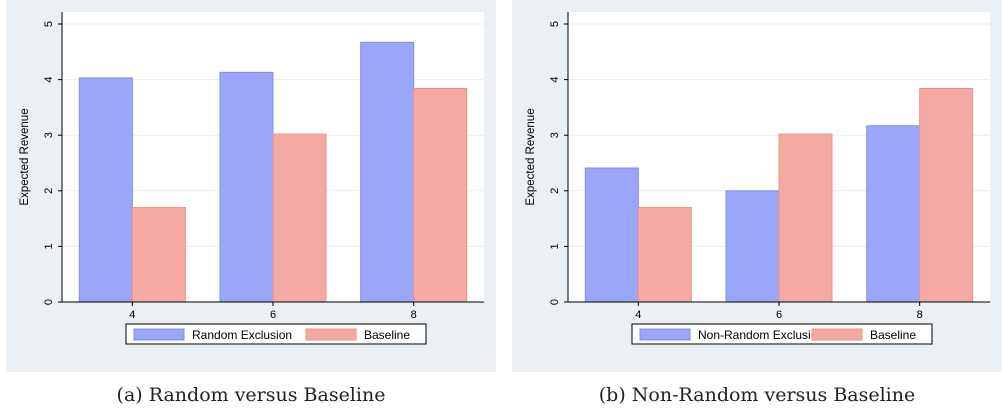 This screenshot has height=411, width=1005. What do you see at coordinates (251, 395) in the screenshot?
I see `caption-a: (a) Random versus Baseline` at bounding box center [251, 395].